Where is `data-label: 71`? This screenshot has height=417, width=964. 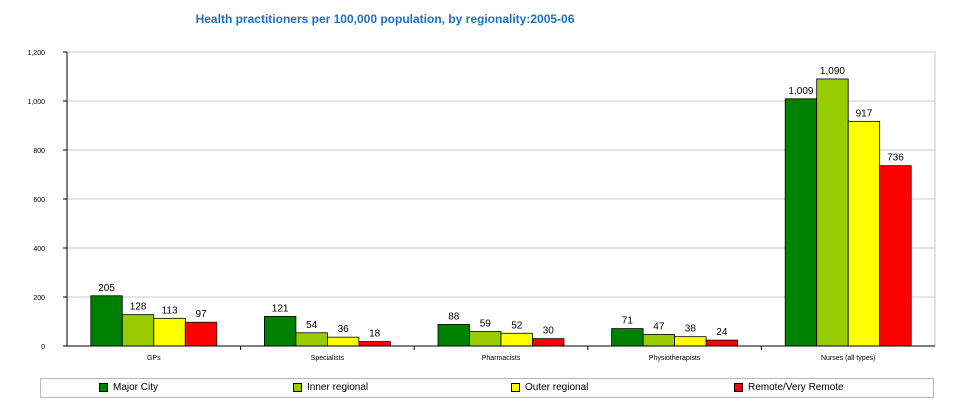
data-label: 71 is located at coordinates (628, 321).